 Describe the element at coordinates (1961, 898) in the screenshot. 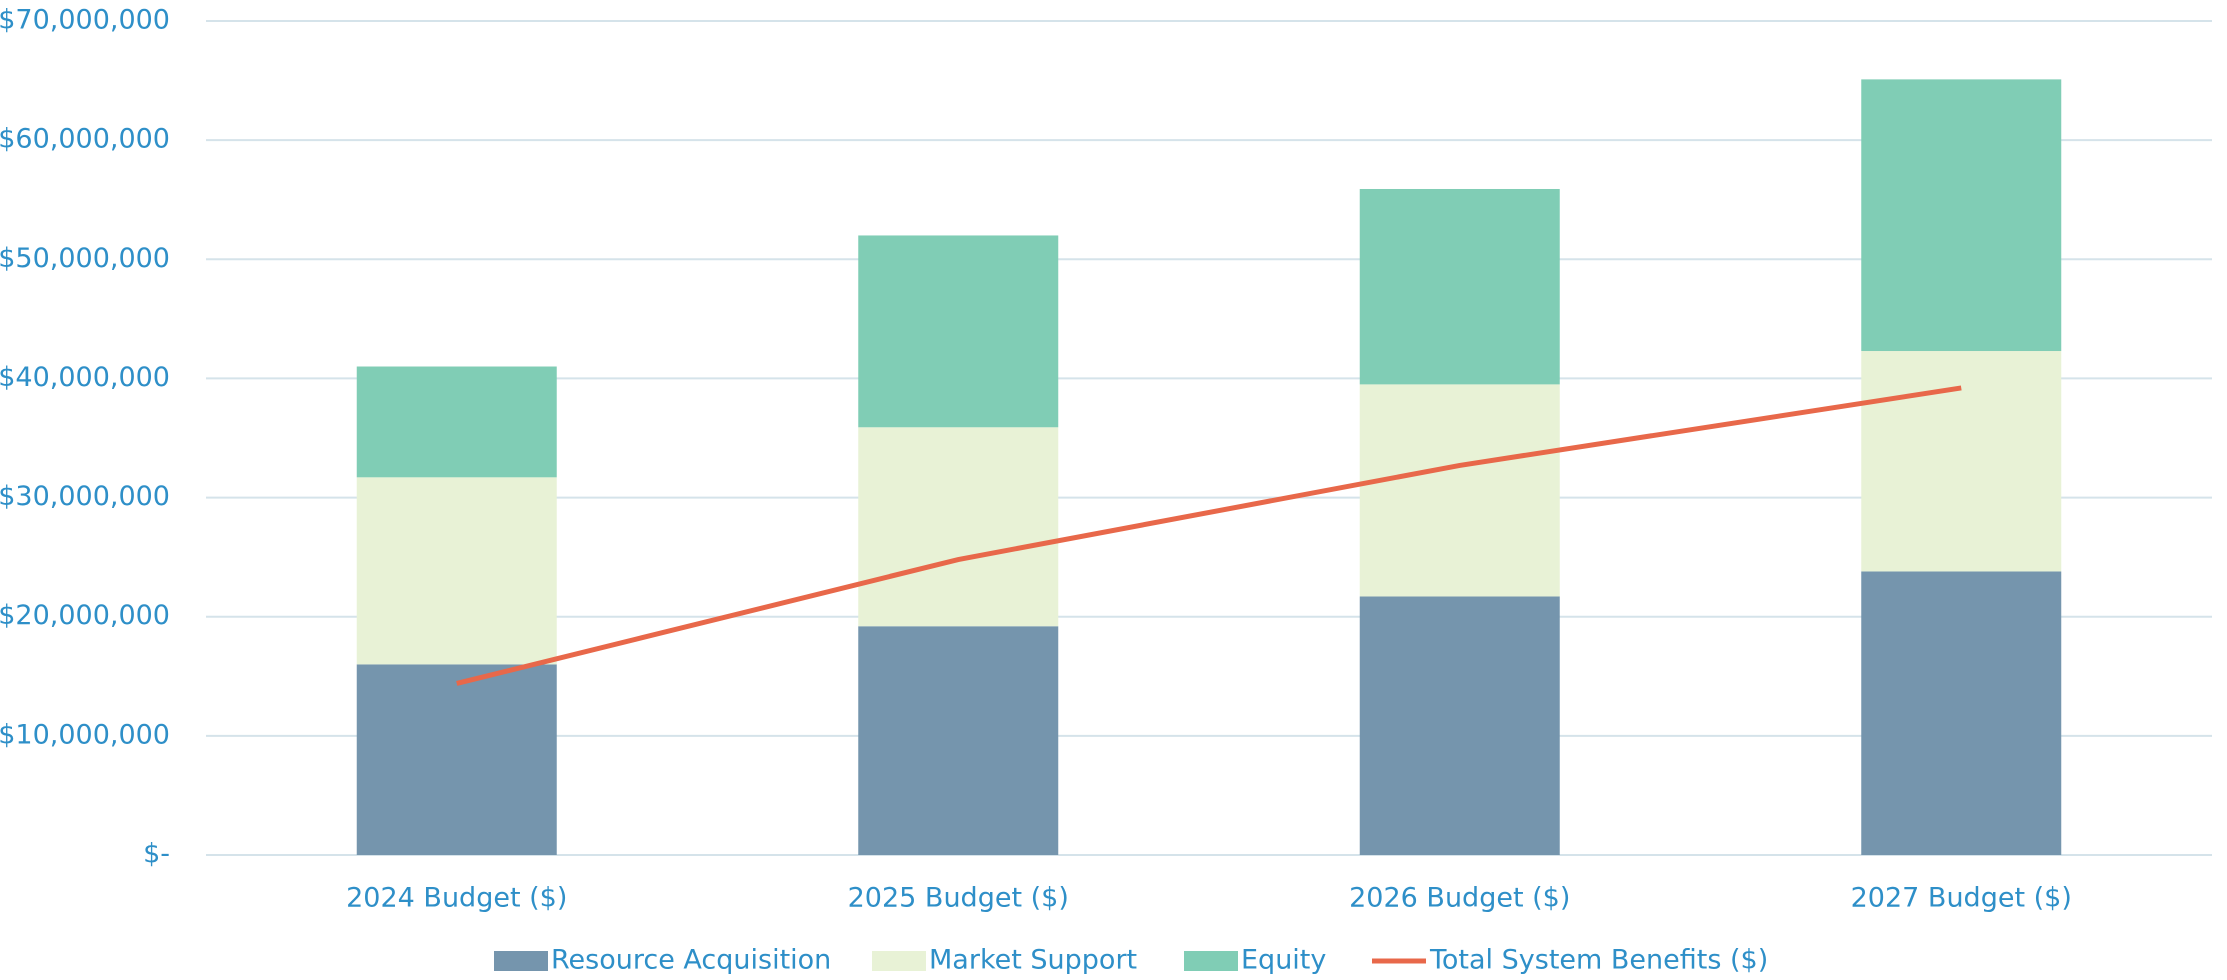

I see `x-tick-label: 2027 Budget ($)` at that location.